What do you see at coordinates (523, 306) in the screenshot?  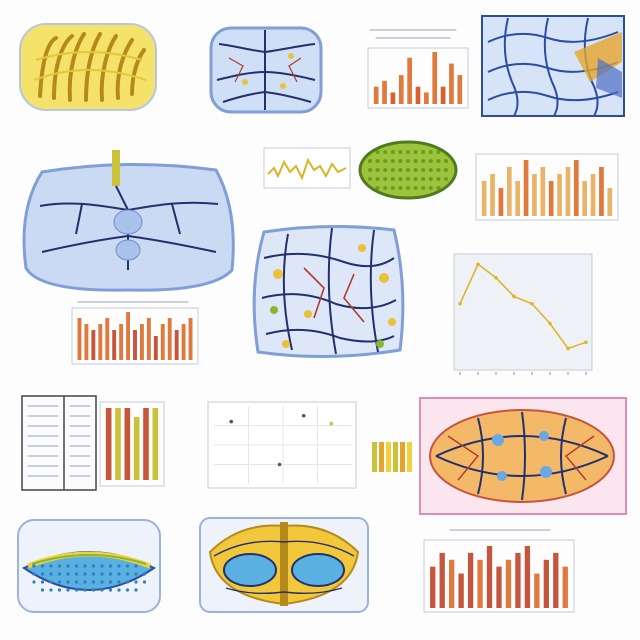 I see `series-line` at bounding box center [523, 306].